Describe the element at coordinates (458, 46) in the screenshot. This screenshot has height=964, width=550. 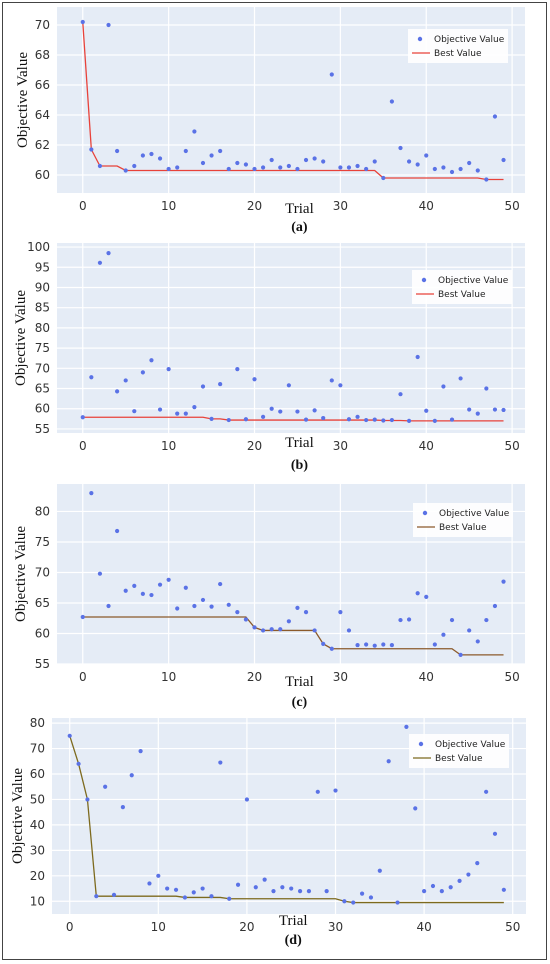
I see `legend-box` at that location.